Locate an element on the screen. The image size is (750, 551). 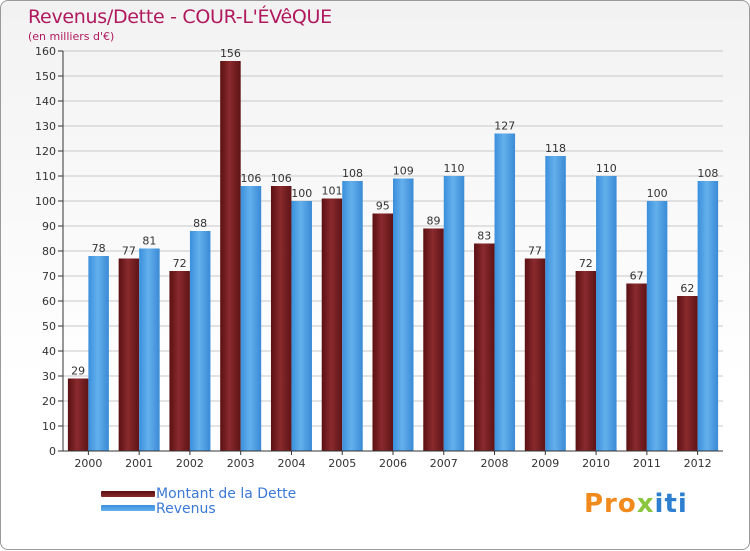
y-tick-label: 140 is located at coordinates (45, 101).